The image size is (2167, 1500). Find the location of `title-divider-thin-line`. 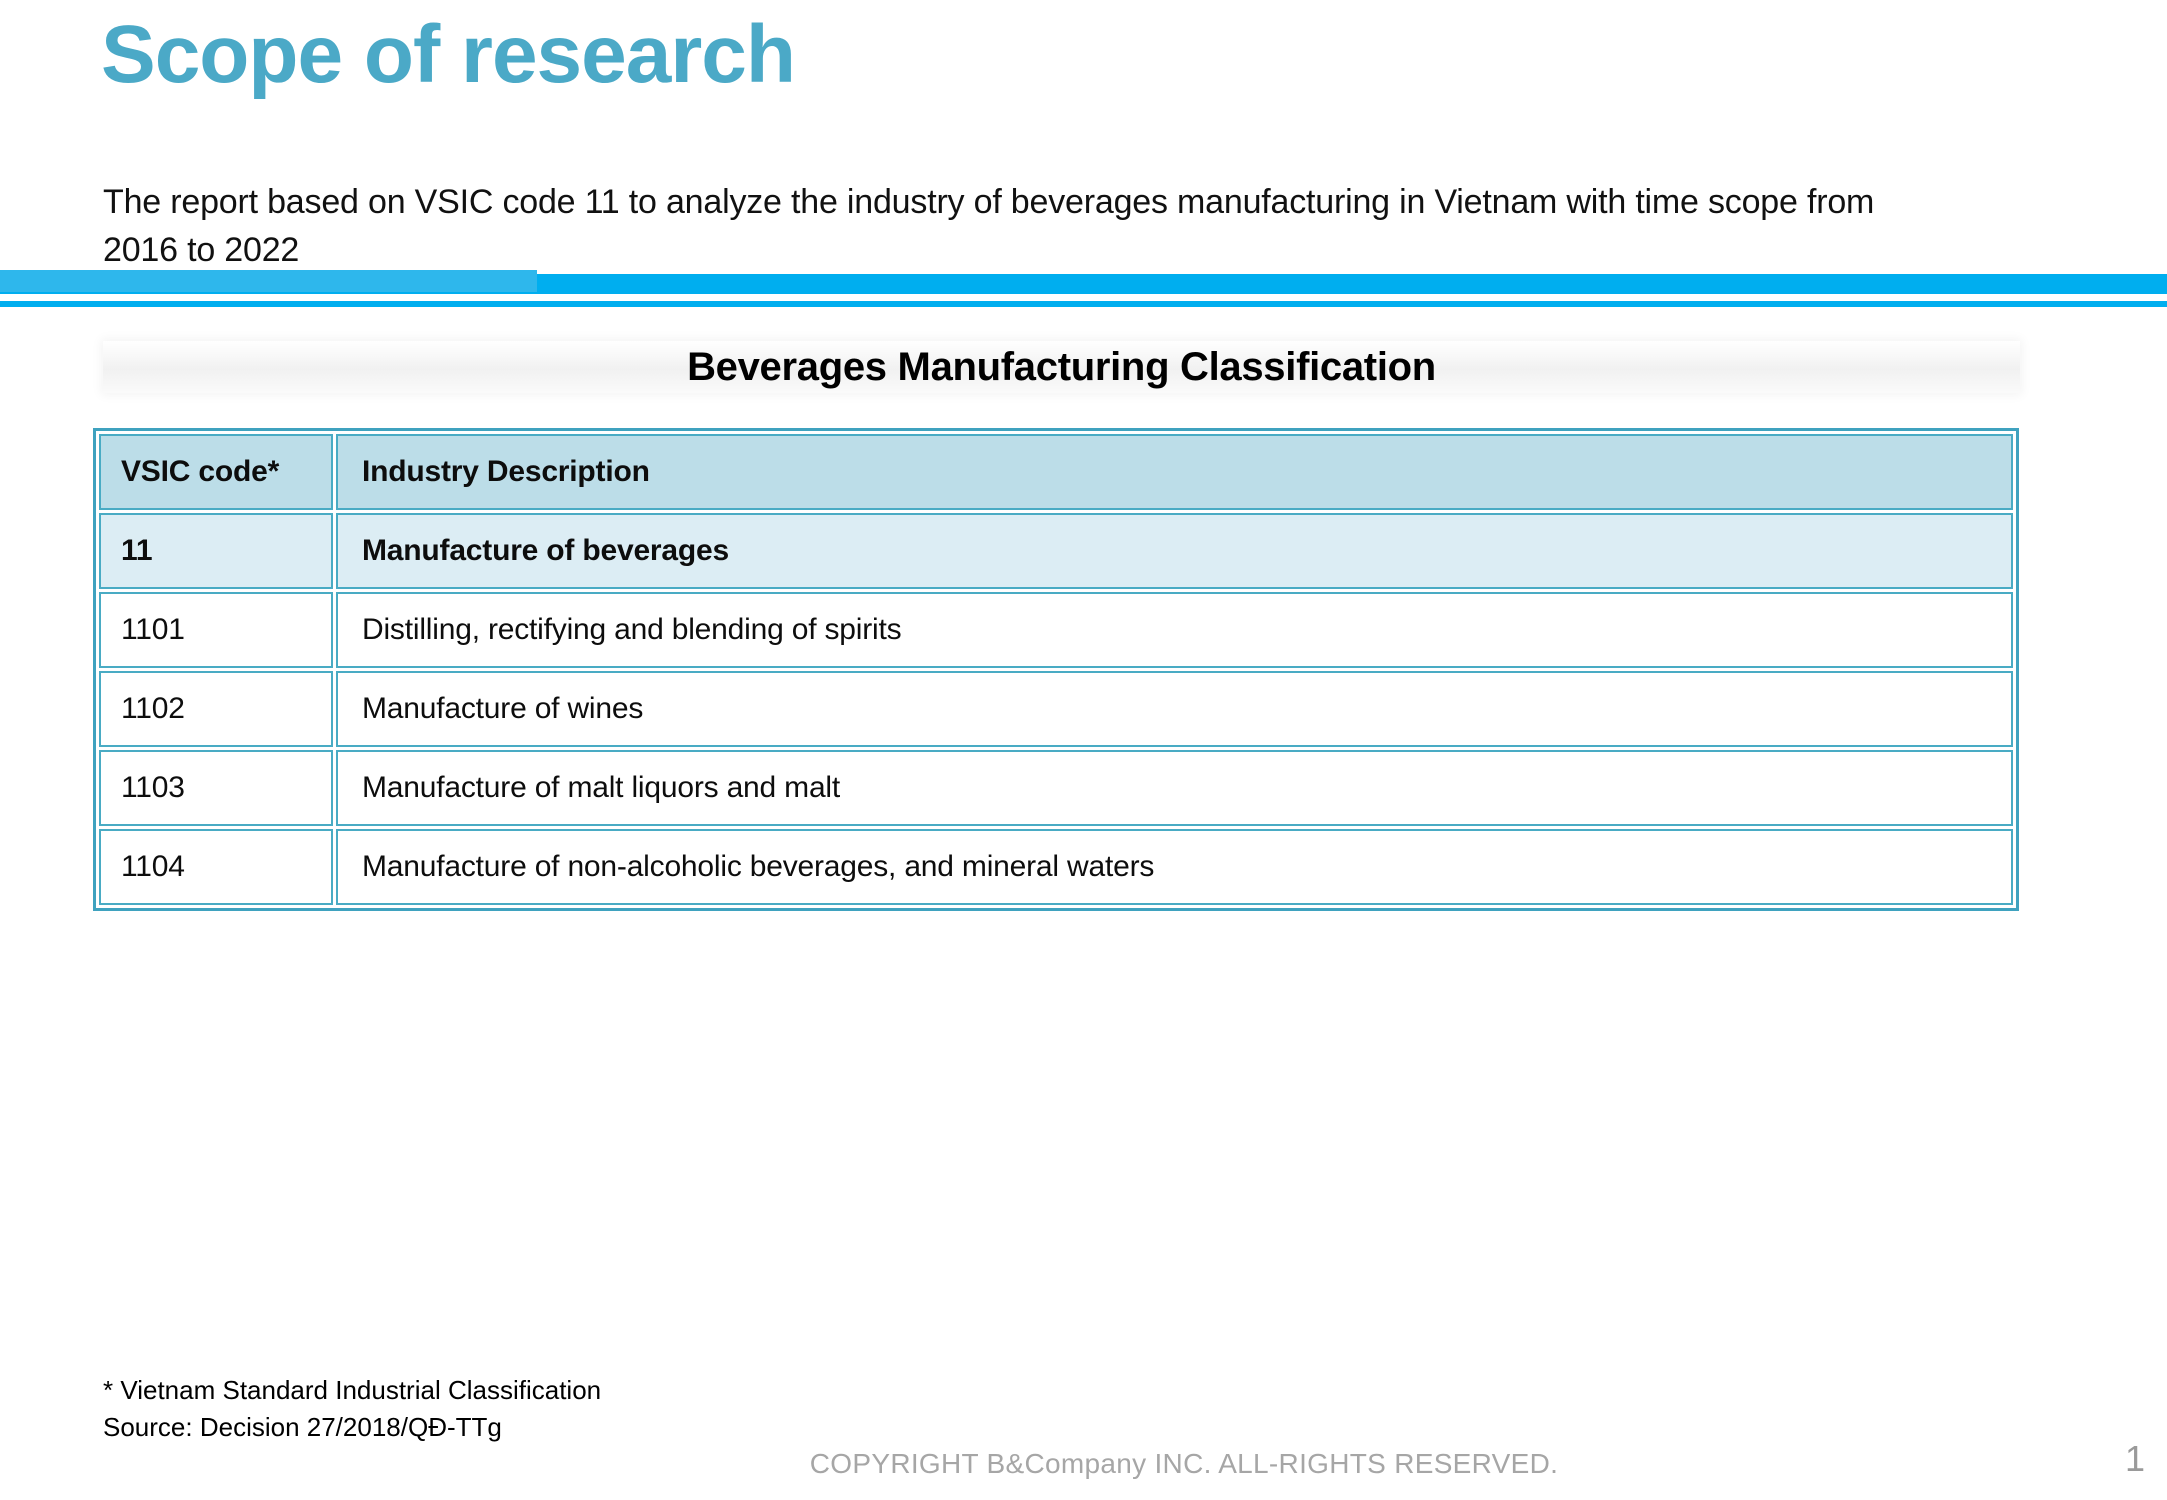

title-divider-thin-line is located at coordinates (1083, 304).